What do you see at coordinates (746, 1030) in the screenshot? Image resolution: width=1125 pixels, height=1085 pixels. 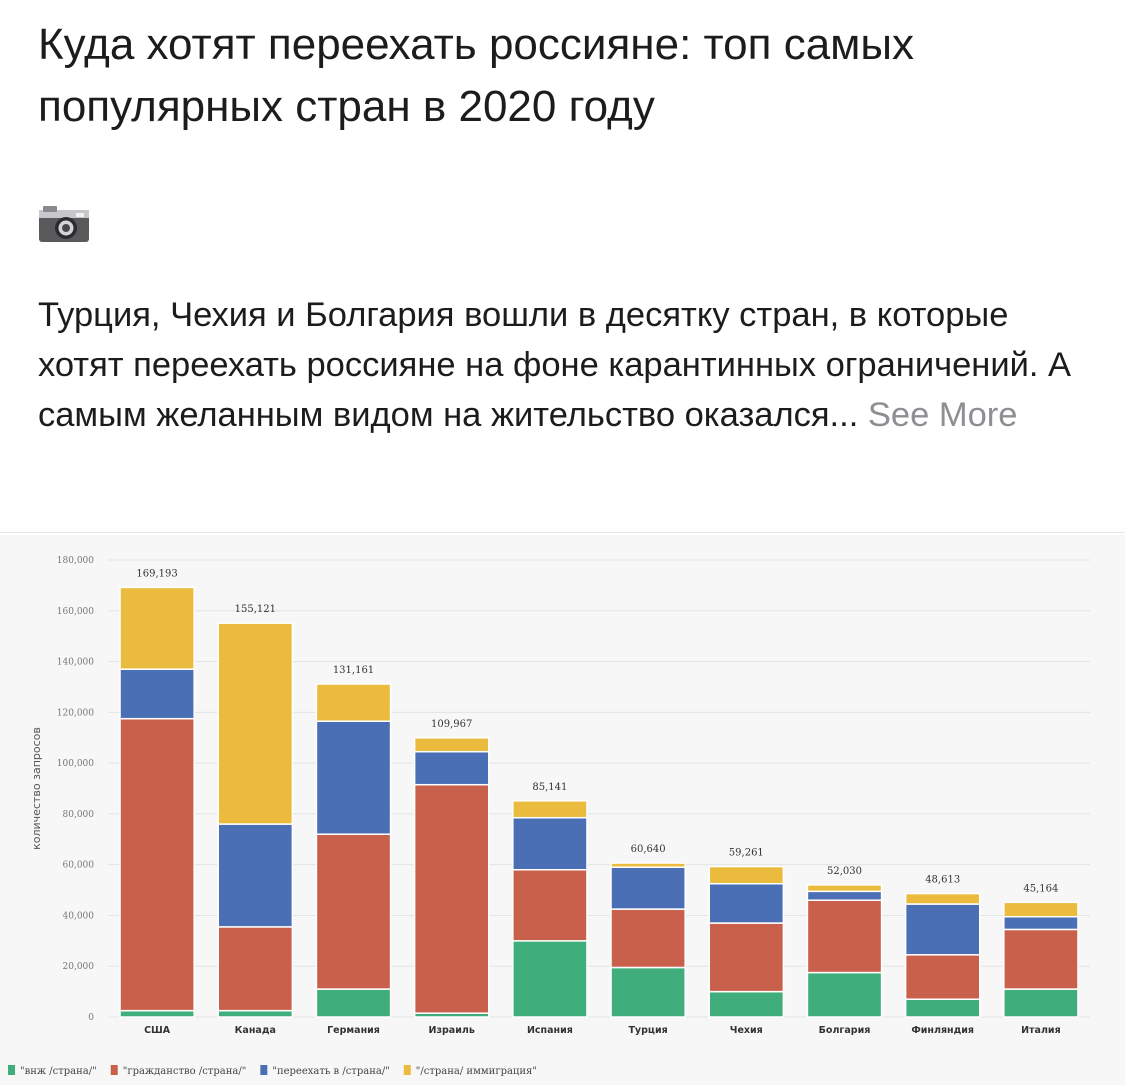 I see `category-label: Чехия` at bounding box center [746, 1030].